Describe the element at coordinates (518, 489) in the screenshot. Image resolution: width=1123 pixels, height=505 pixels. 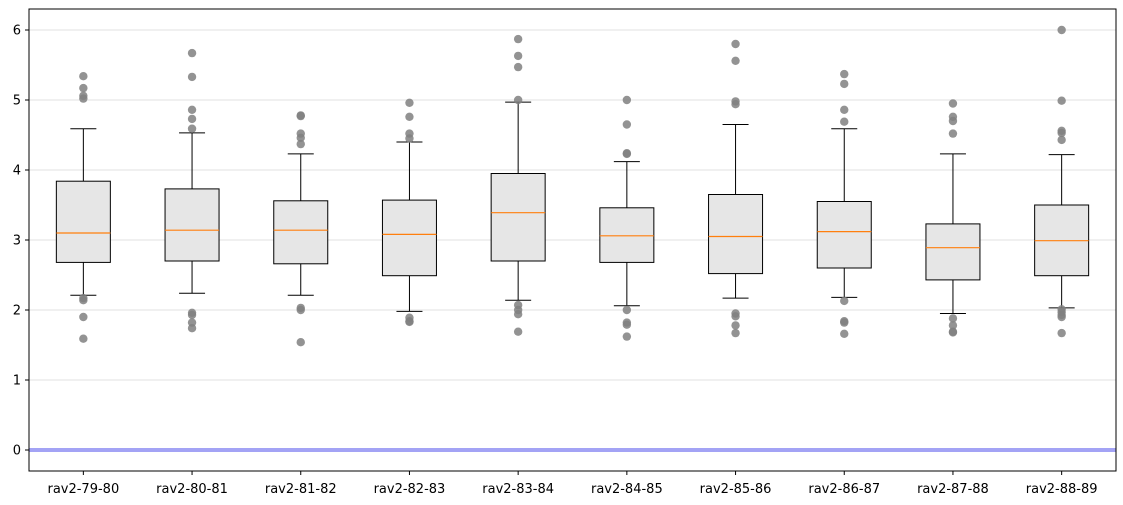
I see `x-tick-label: rav2-83-84` at that location.